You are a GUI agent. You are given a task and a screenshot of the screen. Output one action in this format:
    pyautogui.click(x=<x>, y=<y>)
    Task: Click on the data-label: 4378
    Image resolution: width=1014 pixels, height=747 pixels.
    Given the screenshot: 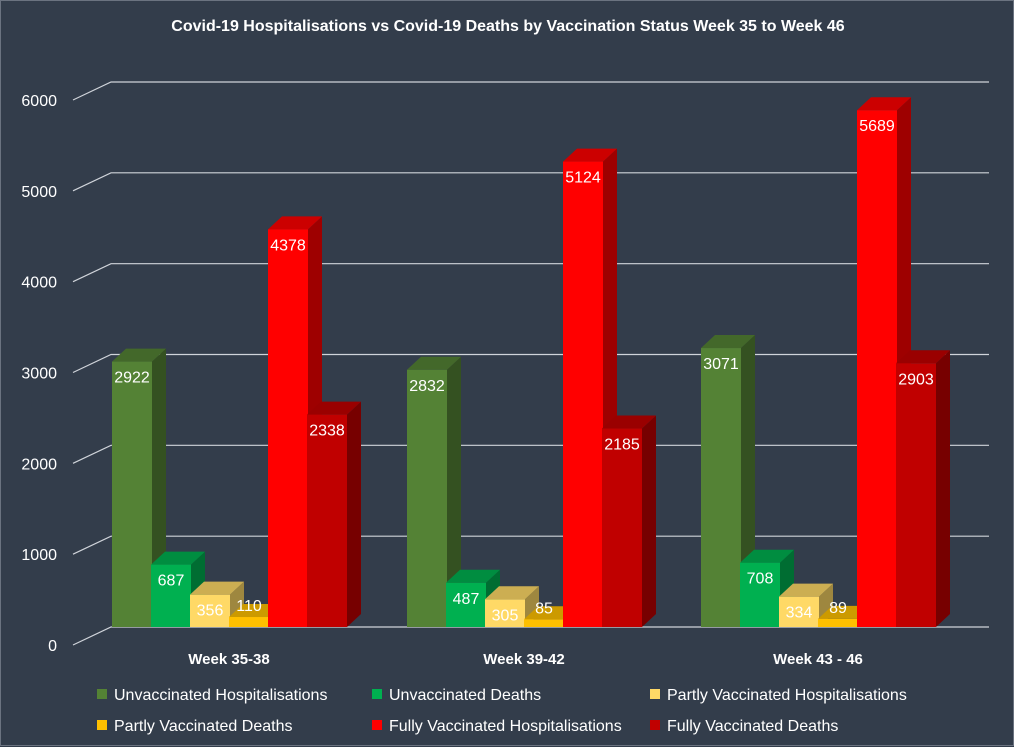 What is the action you would take?
    pyautogui.click(x=288, y=245)
    